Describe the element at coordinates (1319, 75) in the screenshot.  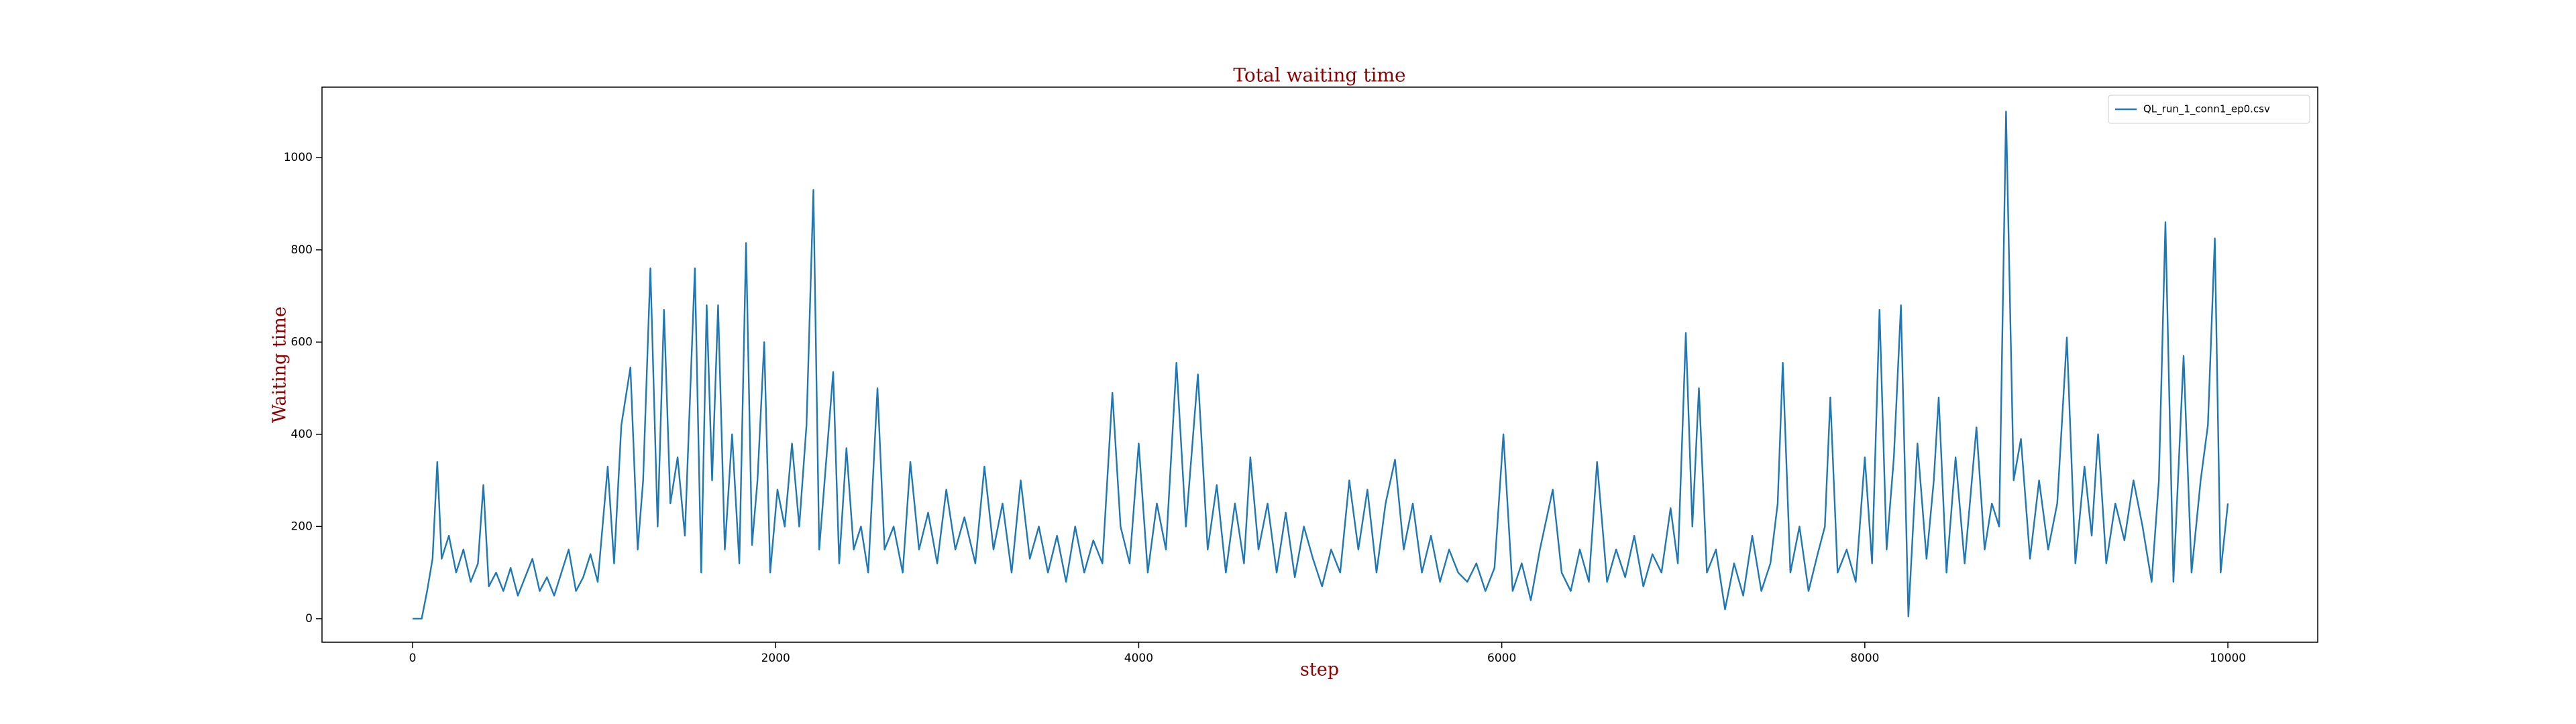
I see `chart-title: Total waiting time` at that location.